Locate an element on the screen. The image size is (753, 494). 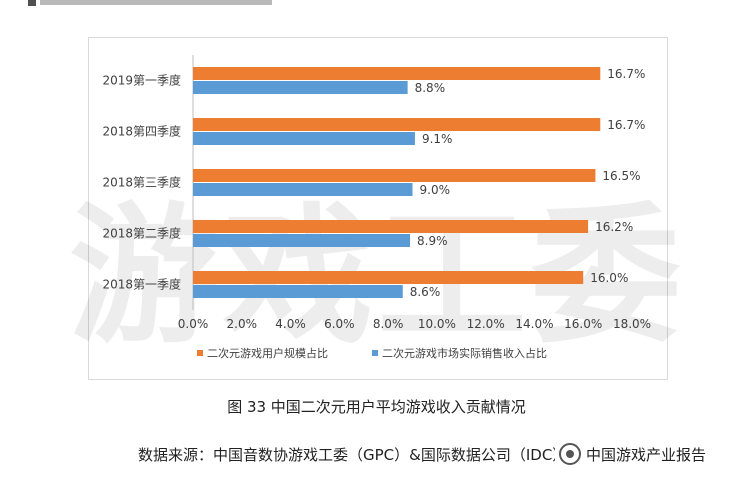
category-label: 2018第二季度 is located at coordinates (141, 233).